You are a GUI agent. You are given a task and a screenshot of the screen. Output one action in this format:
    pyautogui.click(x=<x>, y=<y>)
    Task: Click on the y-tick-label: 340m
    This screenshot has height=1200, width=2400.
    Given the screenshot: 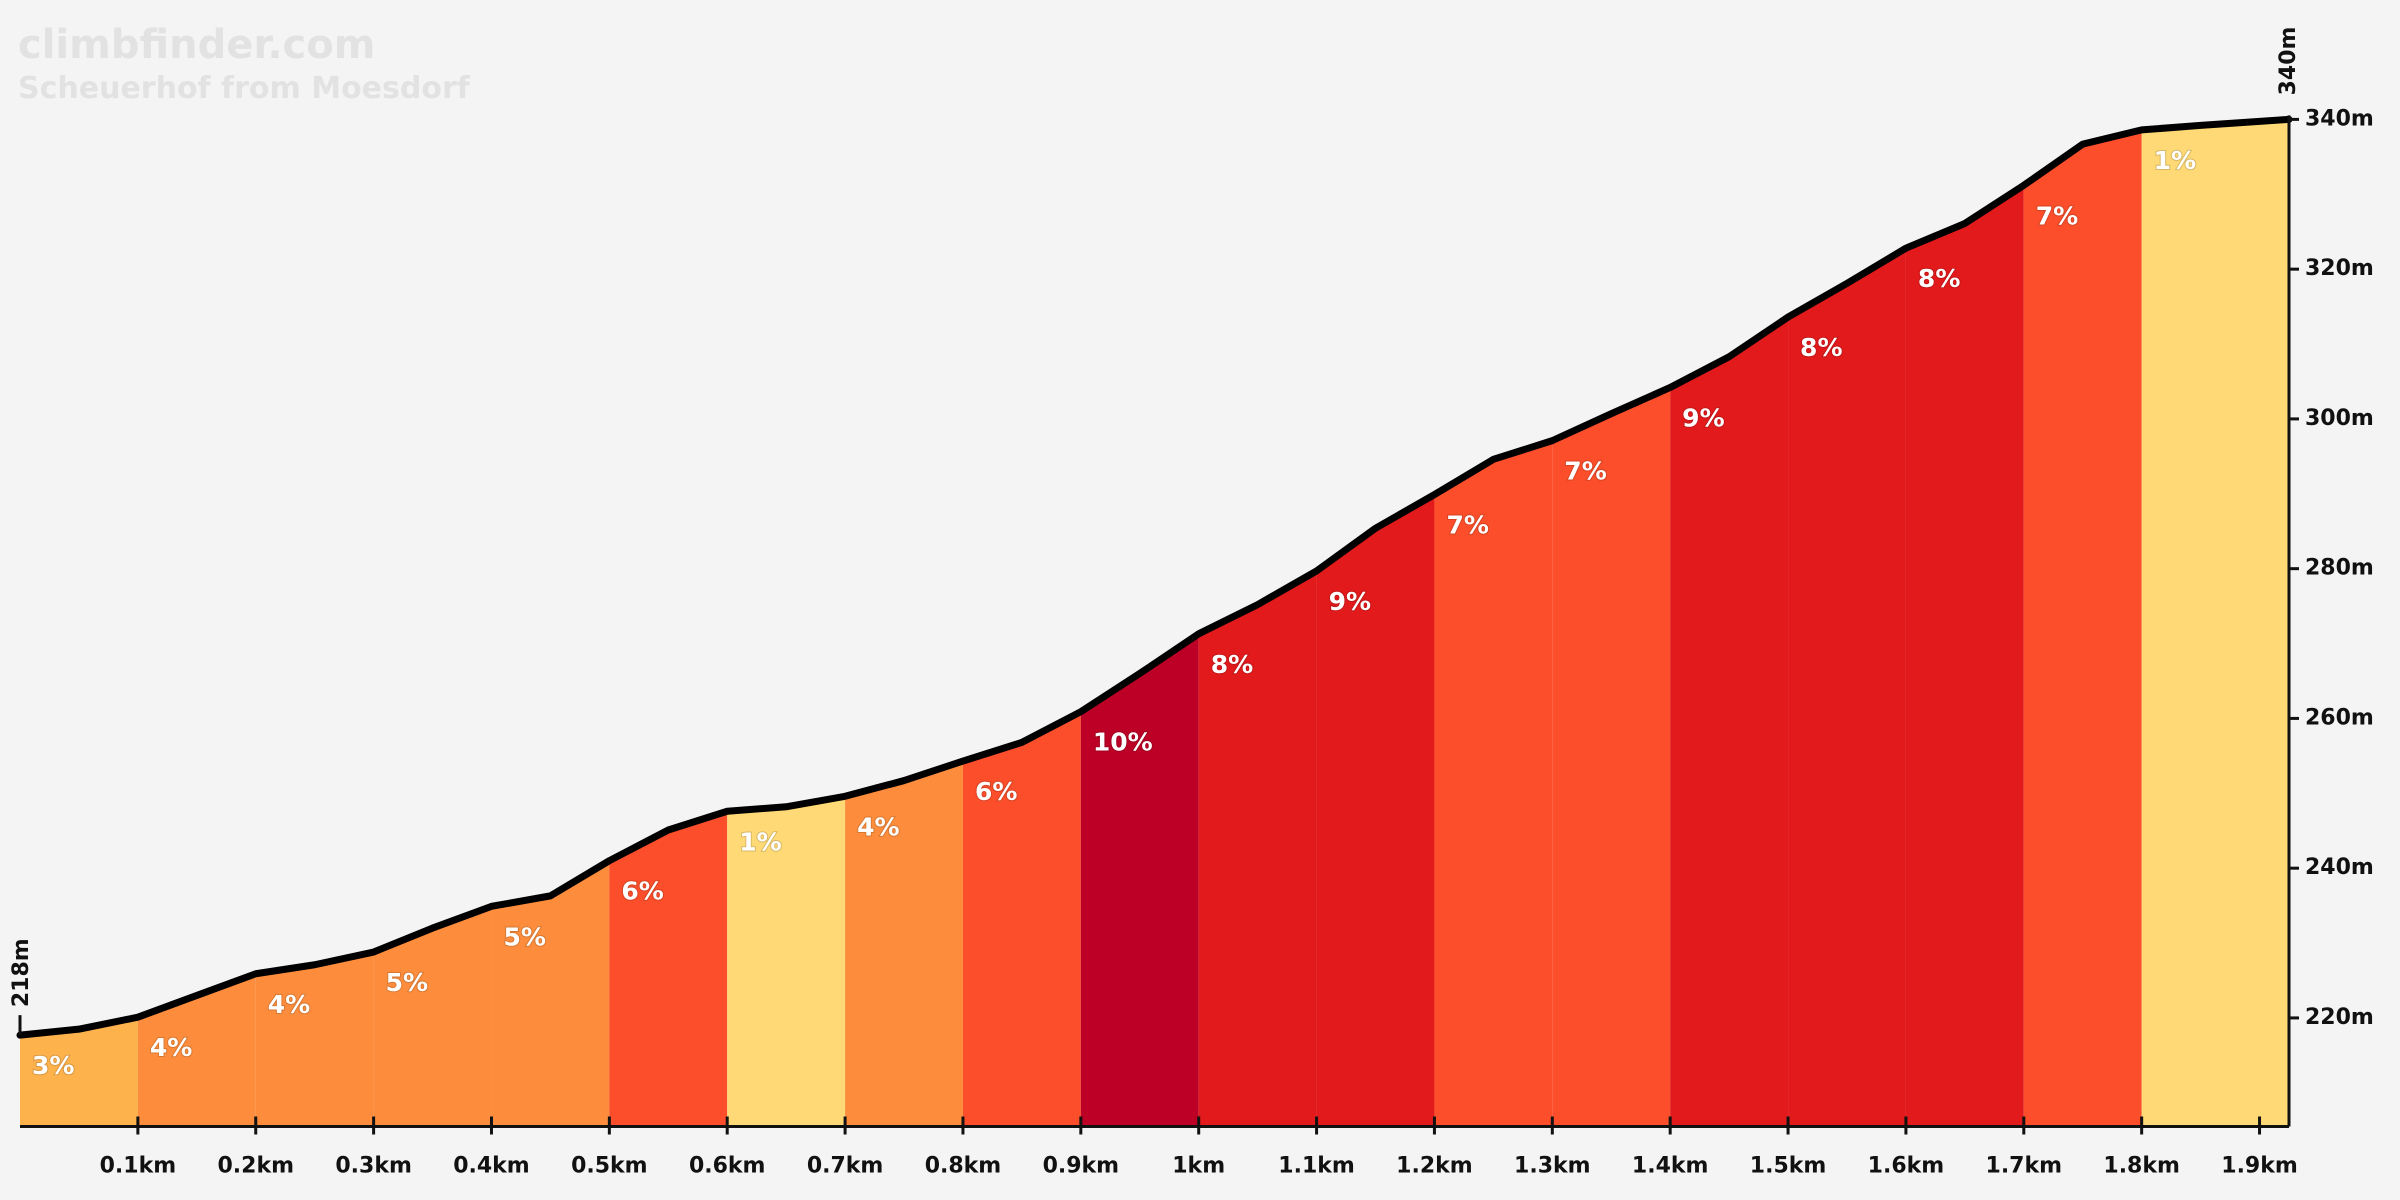 What is the action you would take?
    pyautogui.click(x=2339, y=118)
    